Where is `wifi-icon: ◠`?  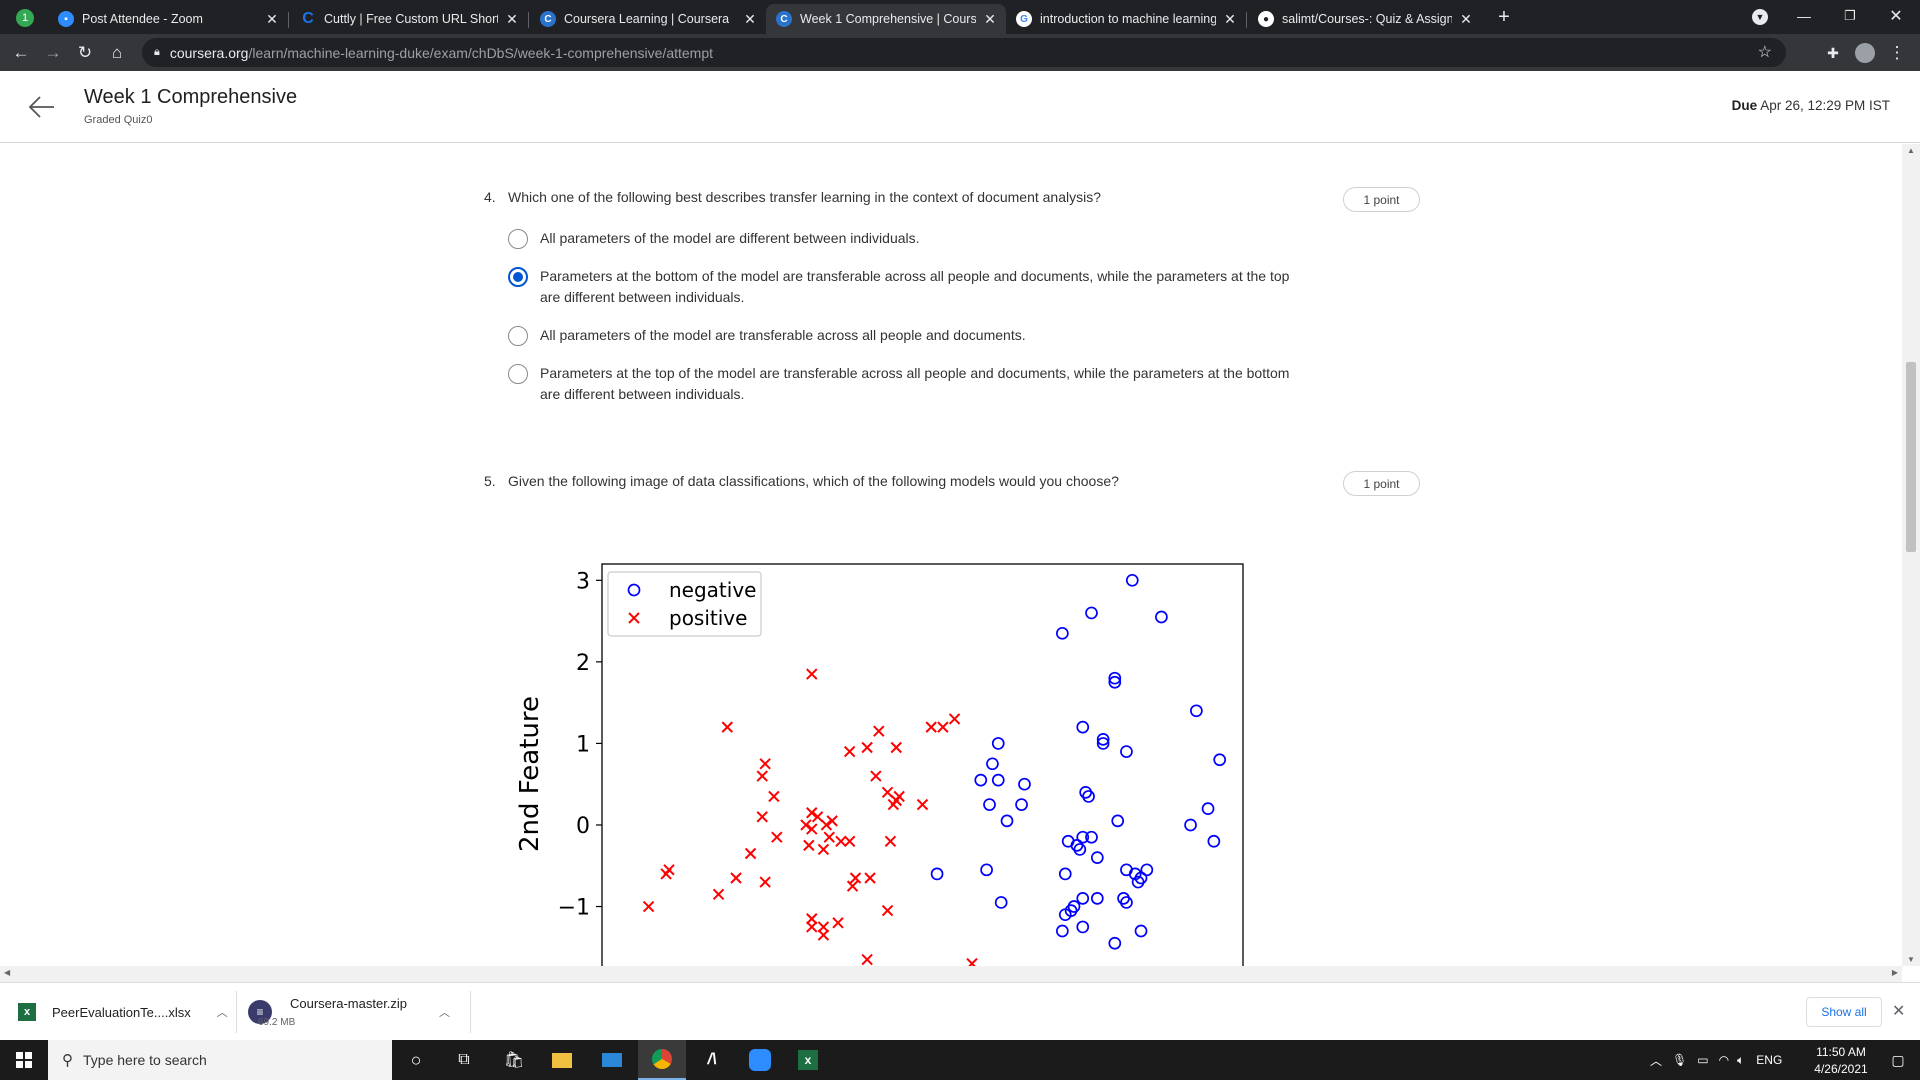 wifi-icon: ◠ is located at coordinates (1724, 1060).